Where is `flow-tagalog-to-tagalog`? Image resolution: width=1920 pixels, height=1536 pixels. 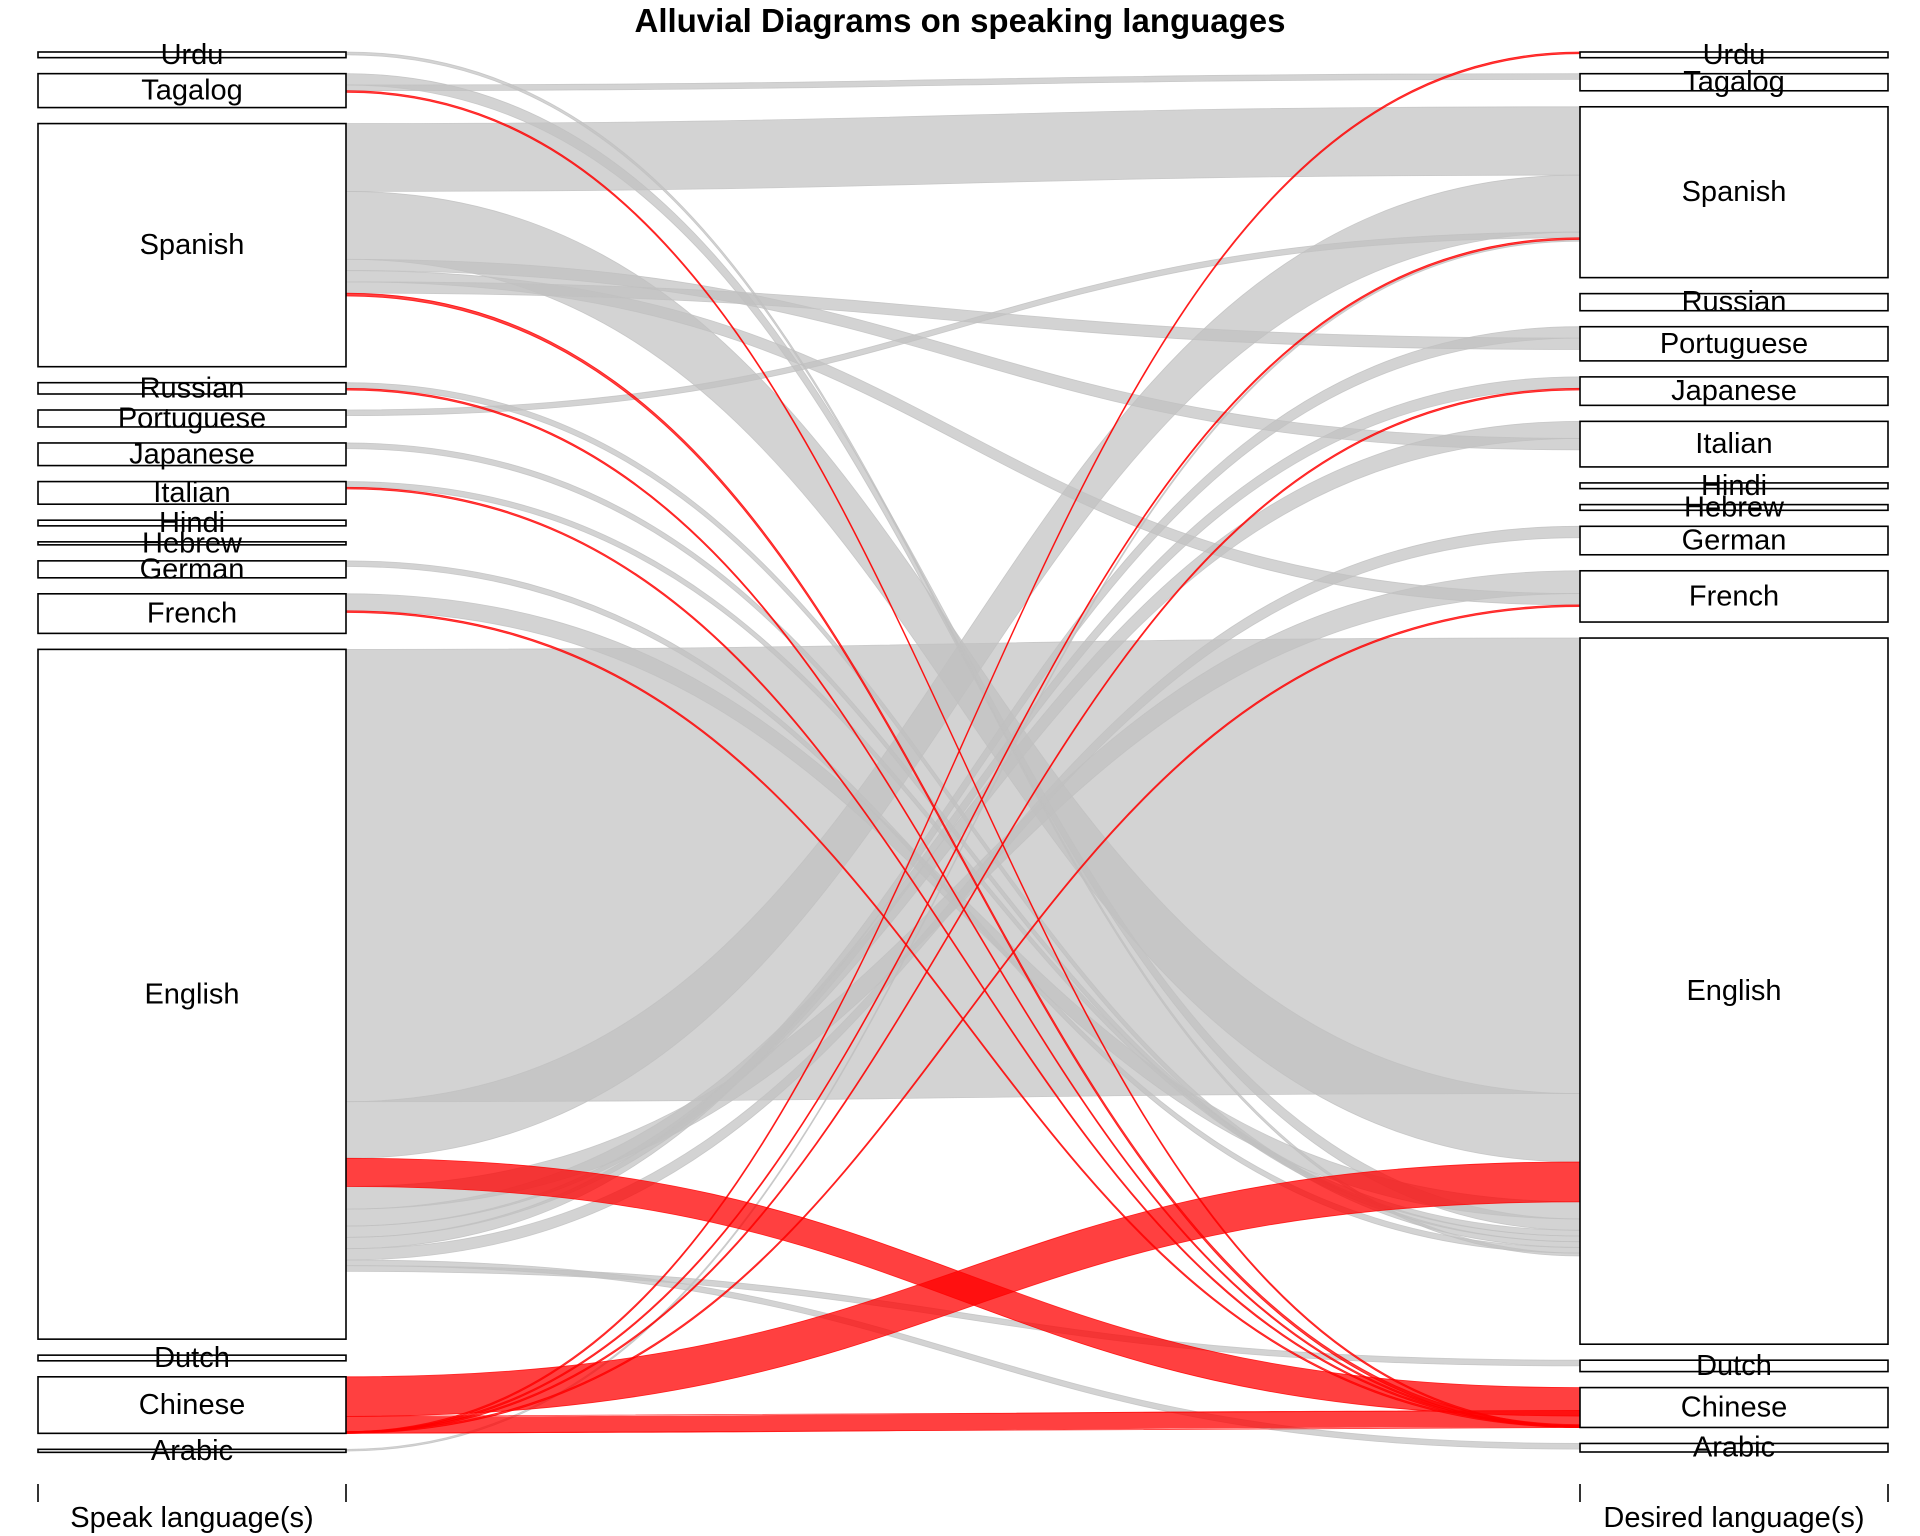
flow-tagalog-to-tagalog is located at coordinates (963, 82).